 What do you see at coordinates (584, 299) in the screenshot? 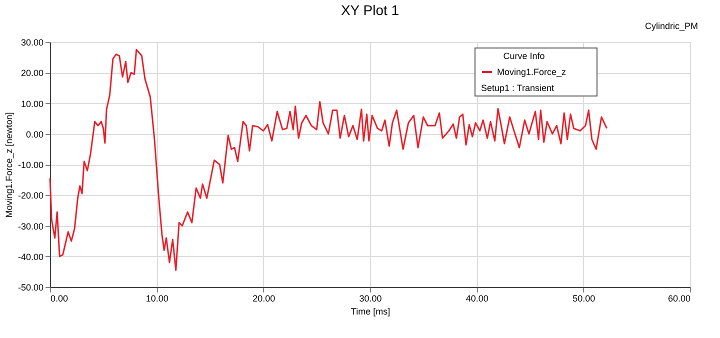
I see `x-tick-label: 50.00` at bounding box center [584, 299].